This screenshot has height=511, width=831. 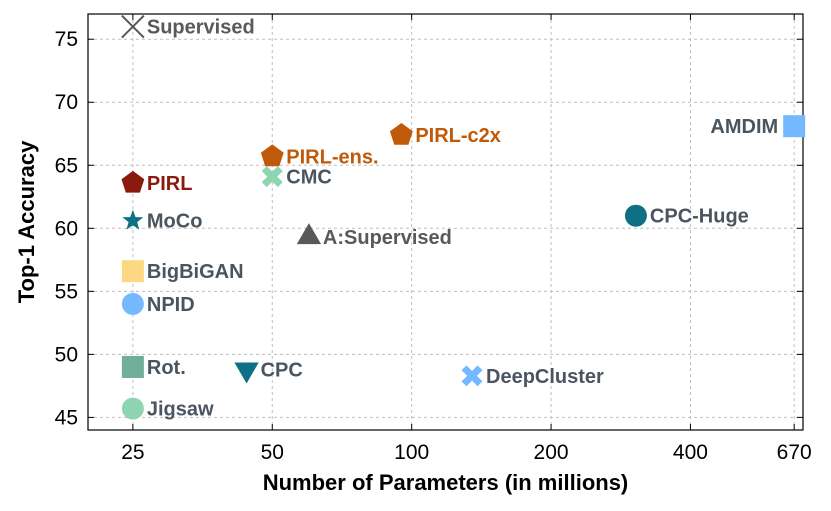 I want to click on label-supervised: Supervised, so click(x=201, y=28).